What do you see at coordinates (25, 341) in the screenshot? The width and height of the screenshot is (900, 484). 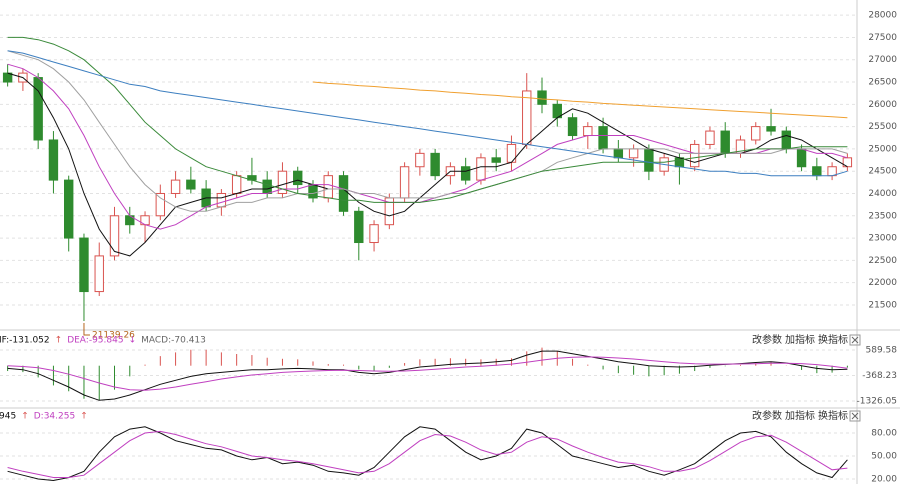 I see `indicator-header: IF:-131.052` at bounding box center [25, 341].